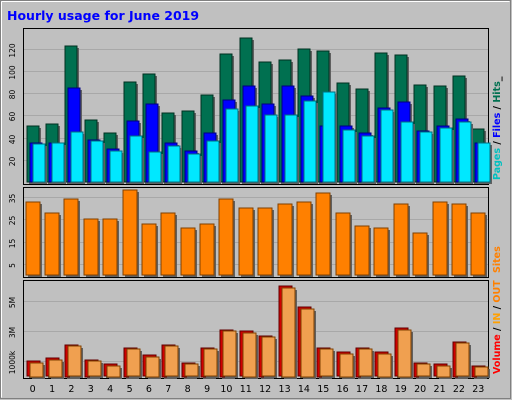  I want to click on bar-sites-23-body, so click(478, 244).